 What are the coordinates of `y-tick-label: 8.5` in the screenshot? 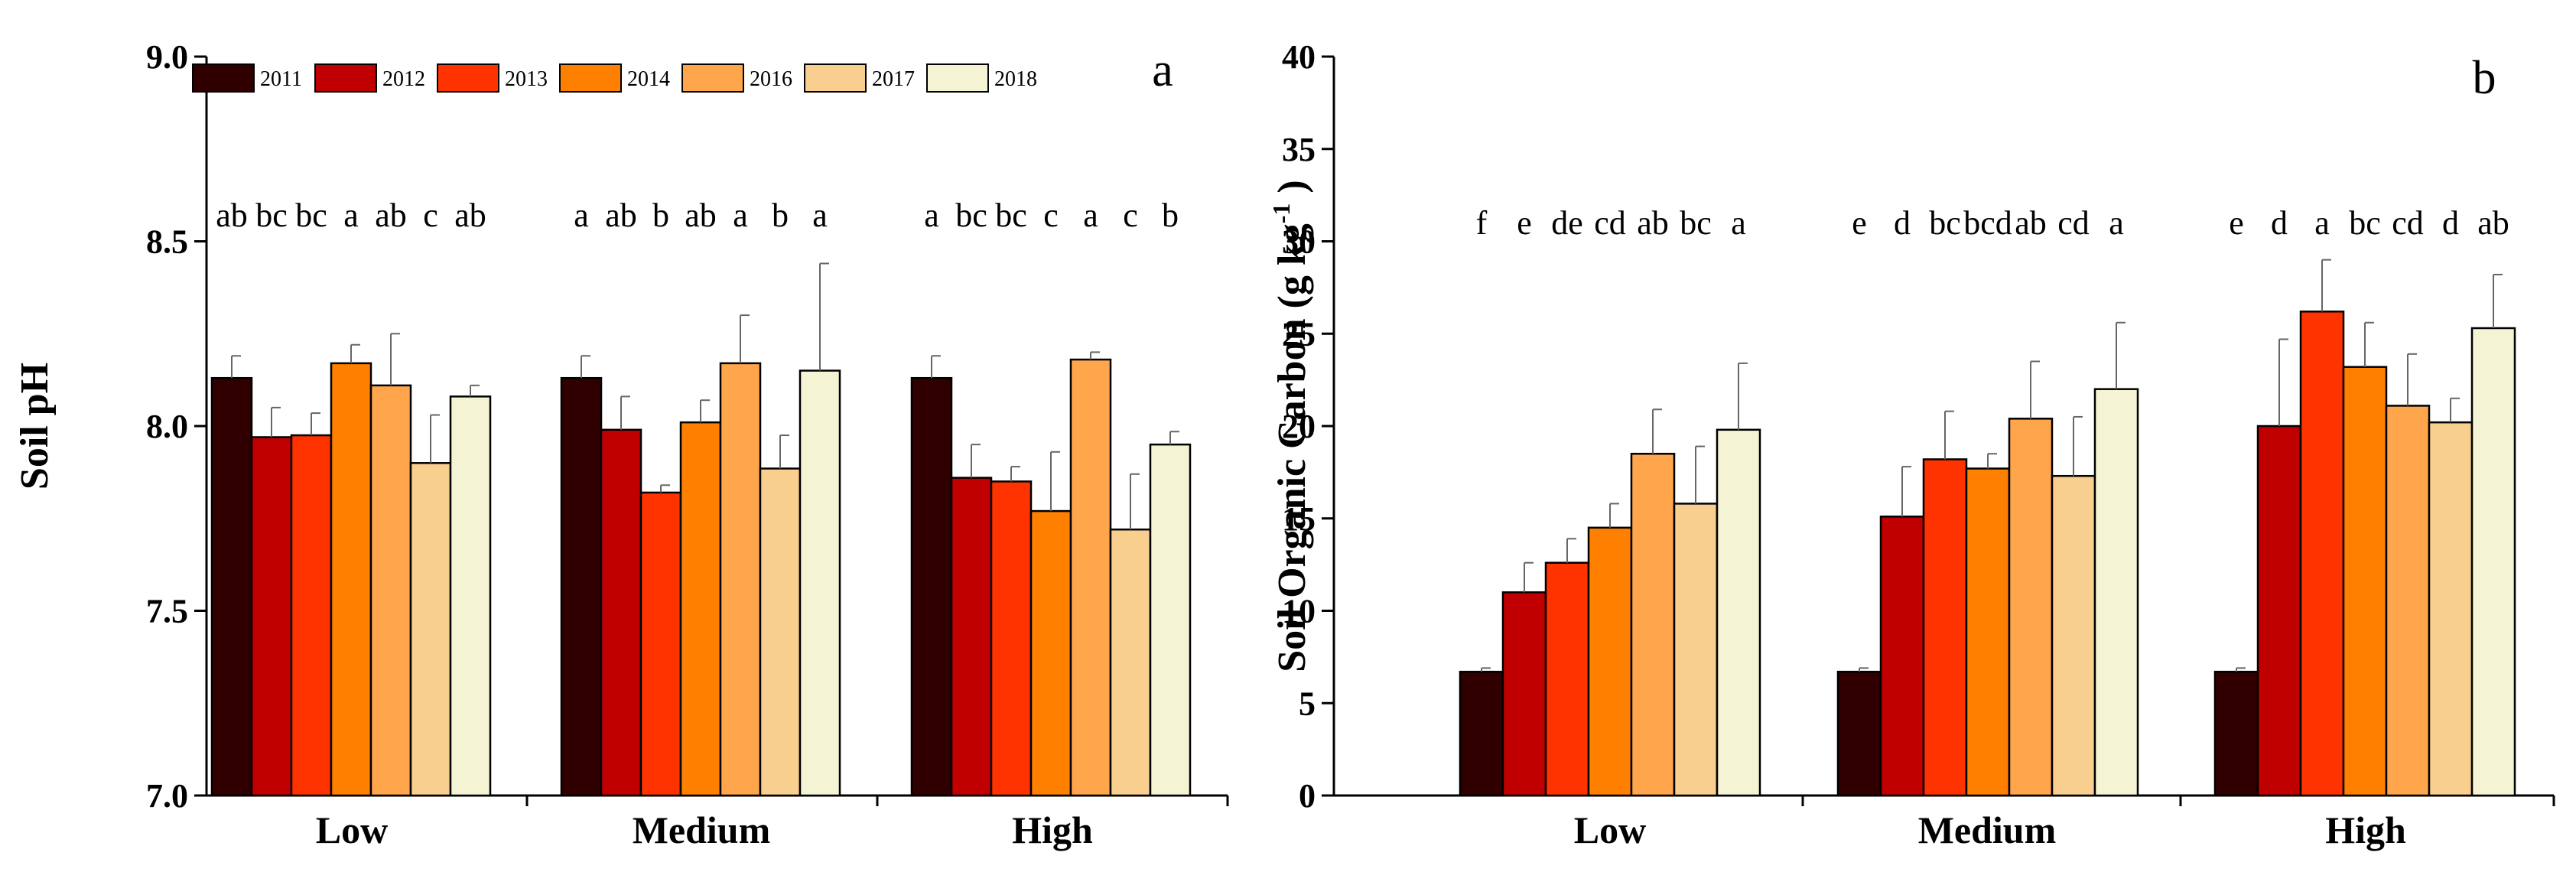 It's located at (167, 242).